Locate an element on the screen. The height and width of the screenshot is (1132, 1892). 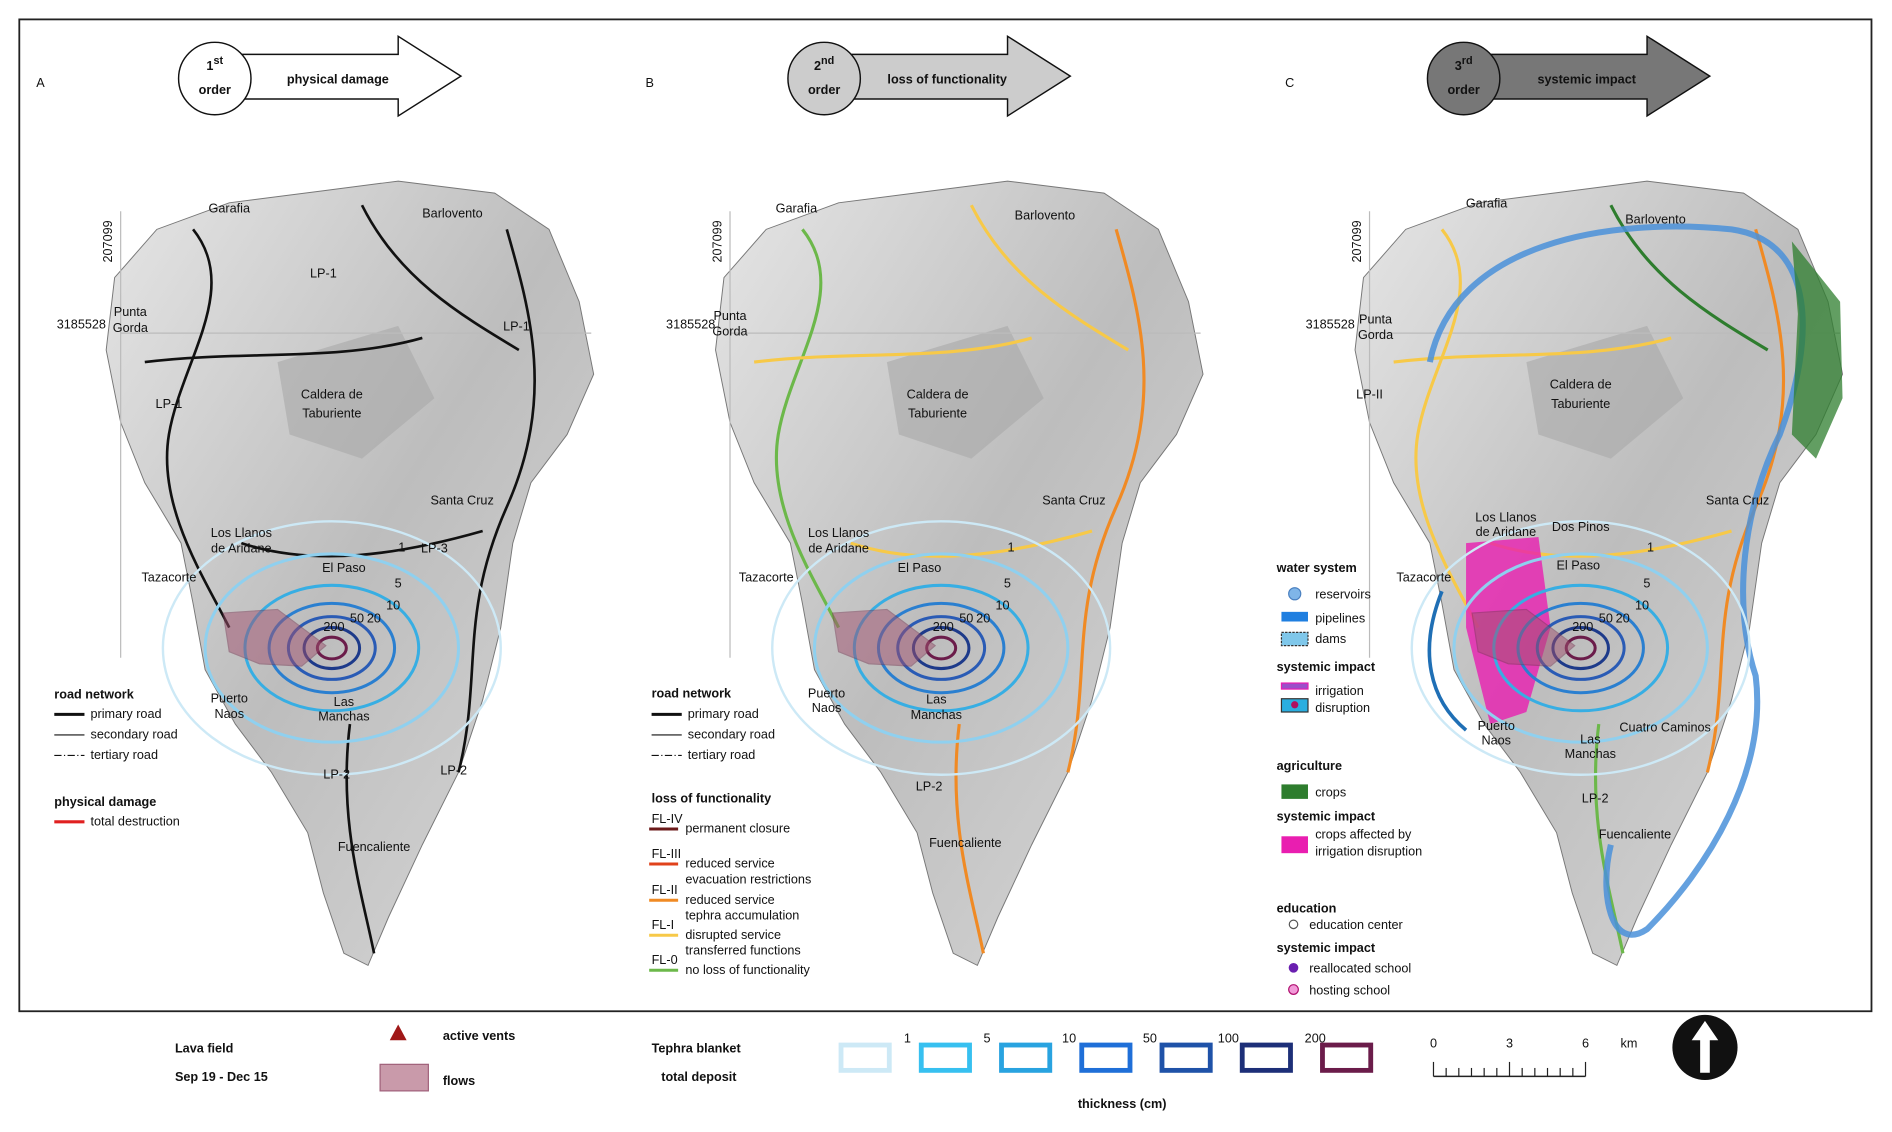
scale-label: 0 is located at coordinates (1433, 1043).